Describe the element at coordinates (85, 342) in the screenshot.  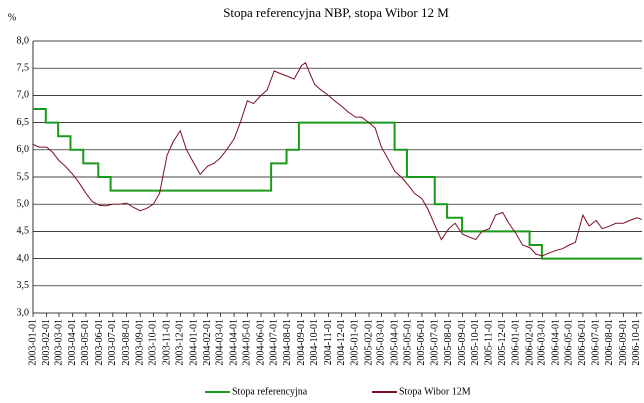
I see `x-tick-label: 2003-05-01` at that location.